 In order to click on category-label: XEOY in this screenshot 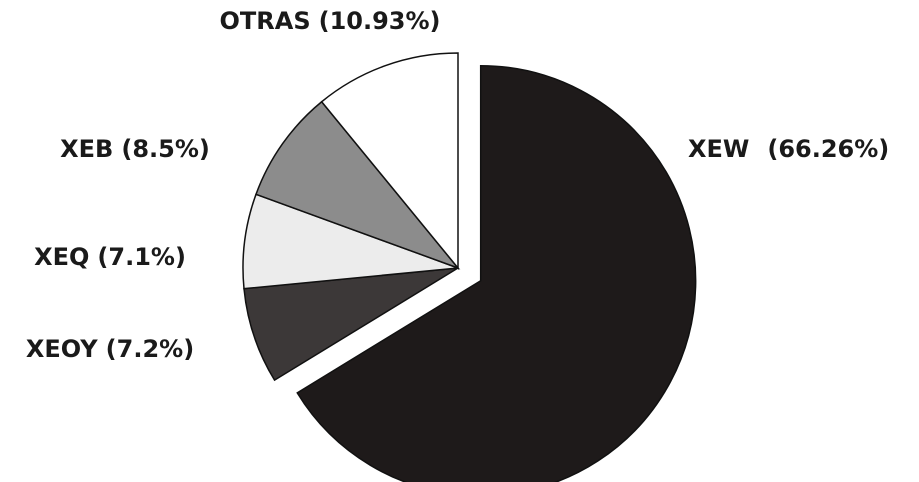, I will do `click(62, 349)`.